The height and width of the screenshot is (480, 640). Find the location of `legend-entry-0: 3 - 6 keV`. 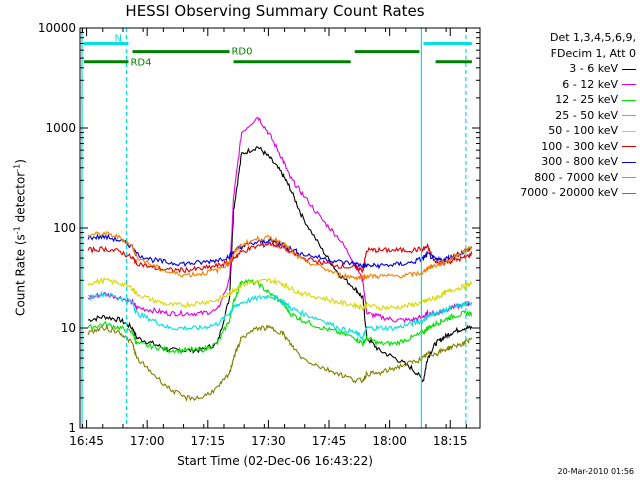

legend-entry-0: 3 - 6 keV is located at coordinates (578, 69).